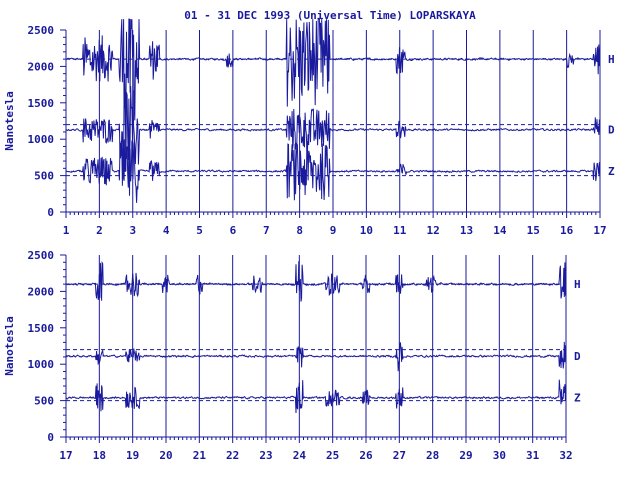 The image size is (640, 480). What do you see at coordinates (165, 455) in the screenshot?
I see `x-tick-label: 20` at bounding box center [165, 455].